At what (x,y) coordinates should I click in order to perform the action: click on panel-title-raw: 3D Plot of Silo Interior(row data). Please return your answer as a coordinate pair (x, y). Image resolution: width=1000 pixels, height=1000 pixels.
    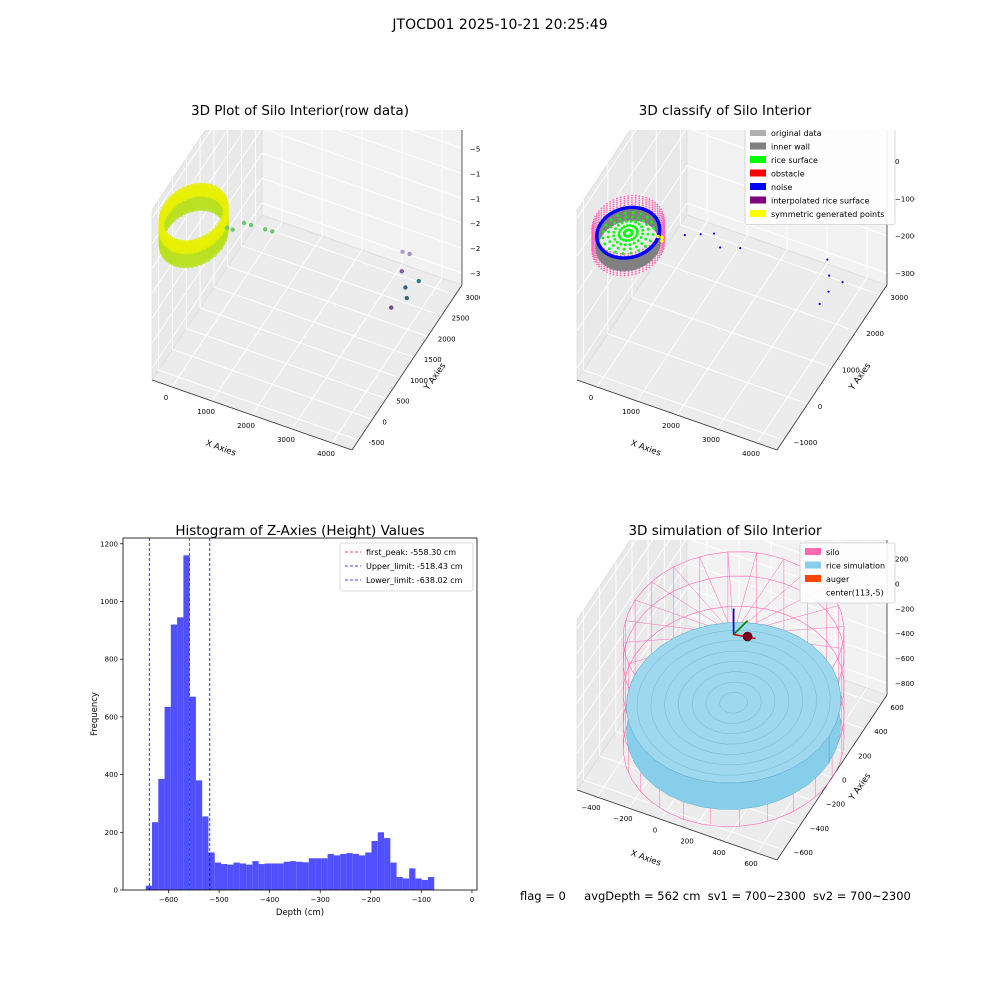
    Looking at the image, I should click on (300, 111).